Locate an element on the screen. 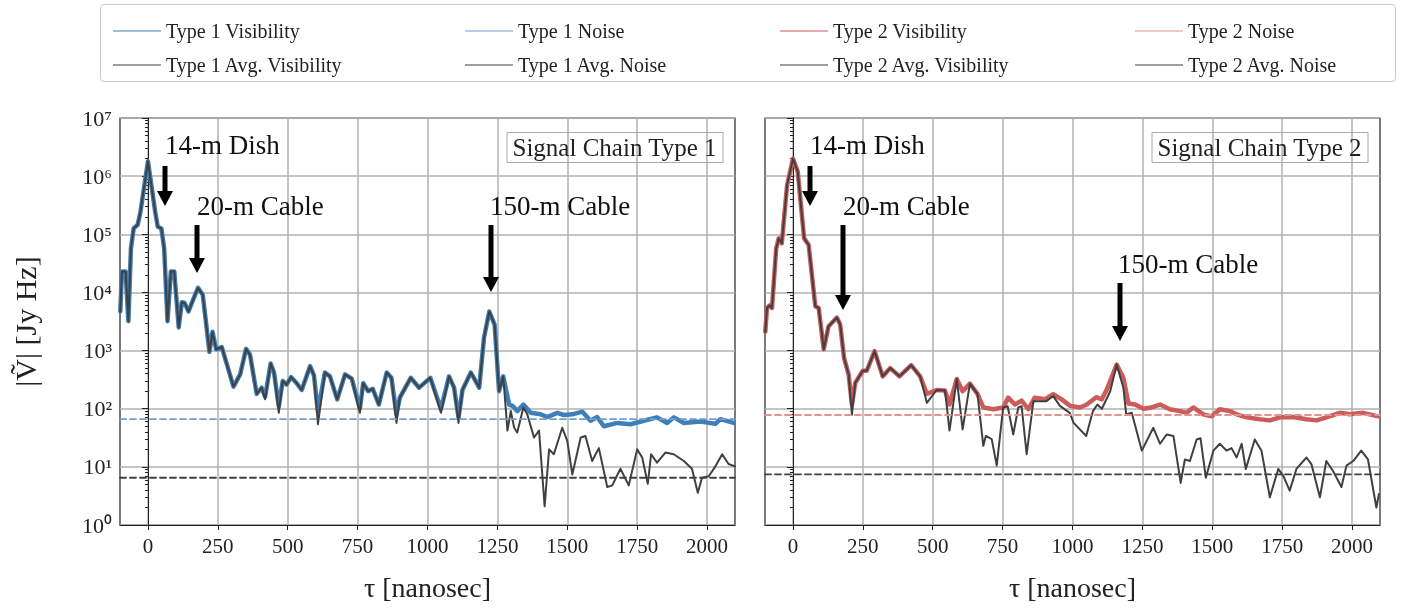 The height and width of the screenshot is (610, 1416). y-tick-label: 10² is located at coordinates (98, 409).